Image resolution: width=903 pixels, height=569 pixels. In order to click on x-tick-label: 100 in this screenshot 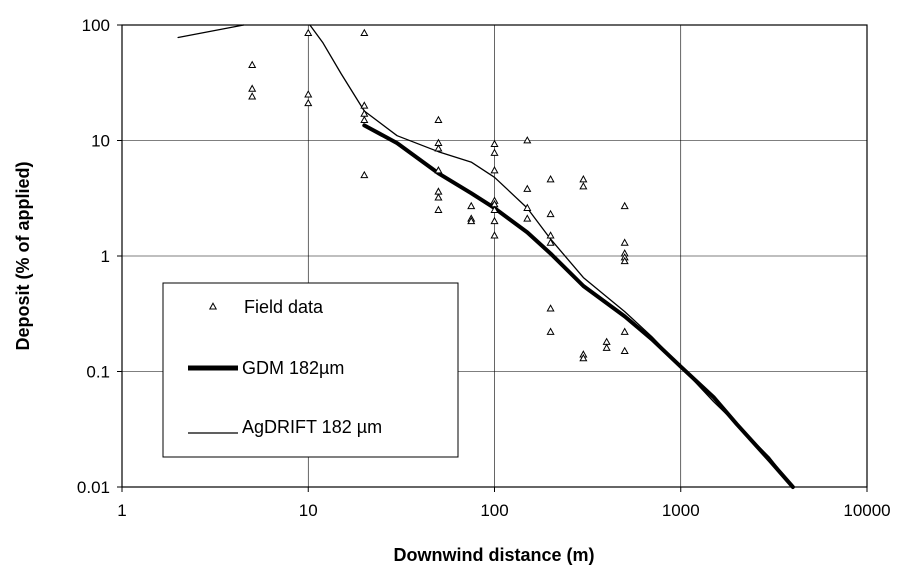, I will do `click(494, 510)`.